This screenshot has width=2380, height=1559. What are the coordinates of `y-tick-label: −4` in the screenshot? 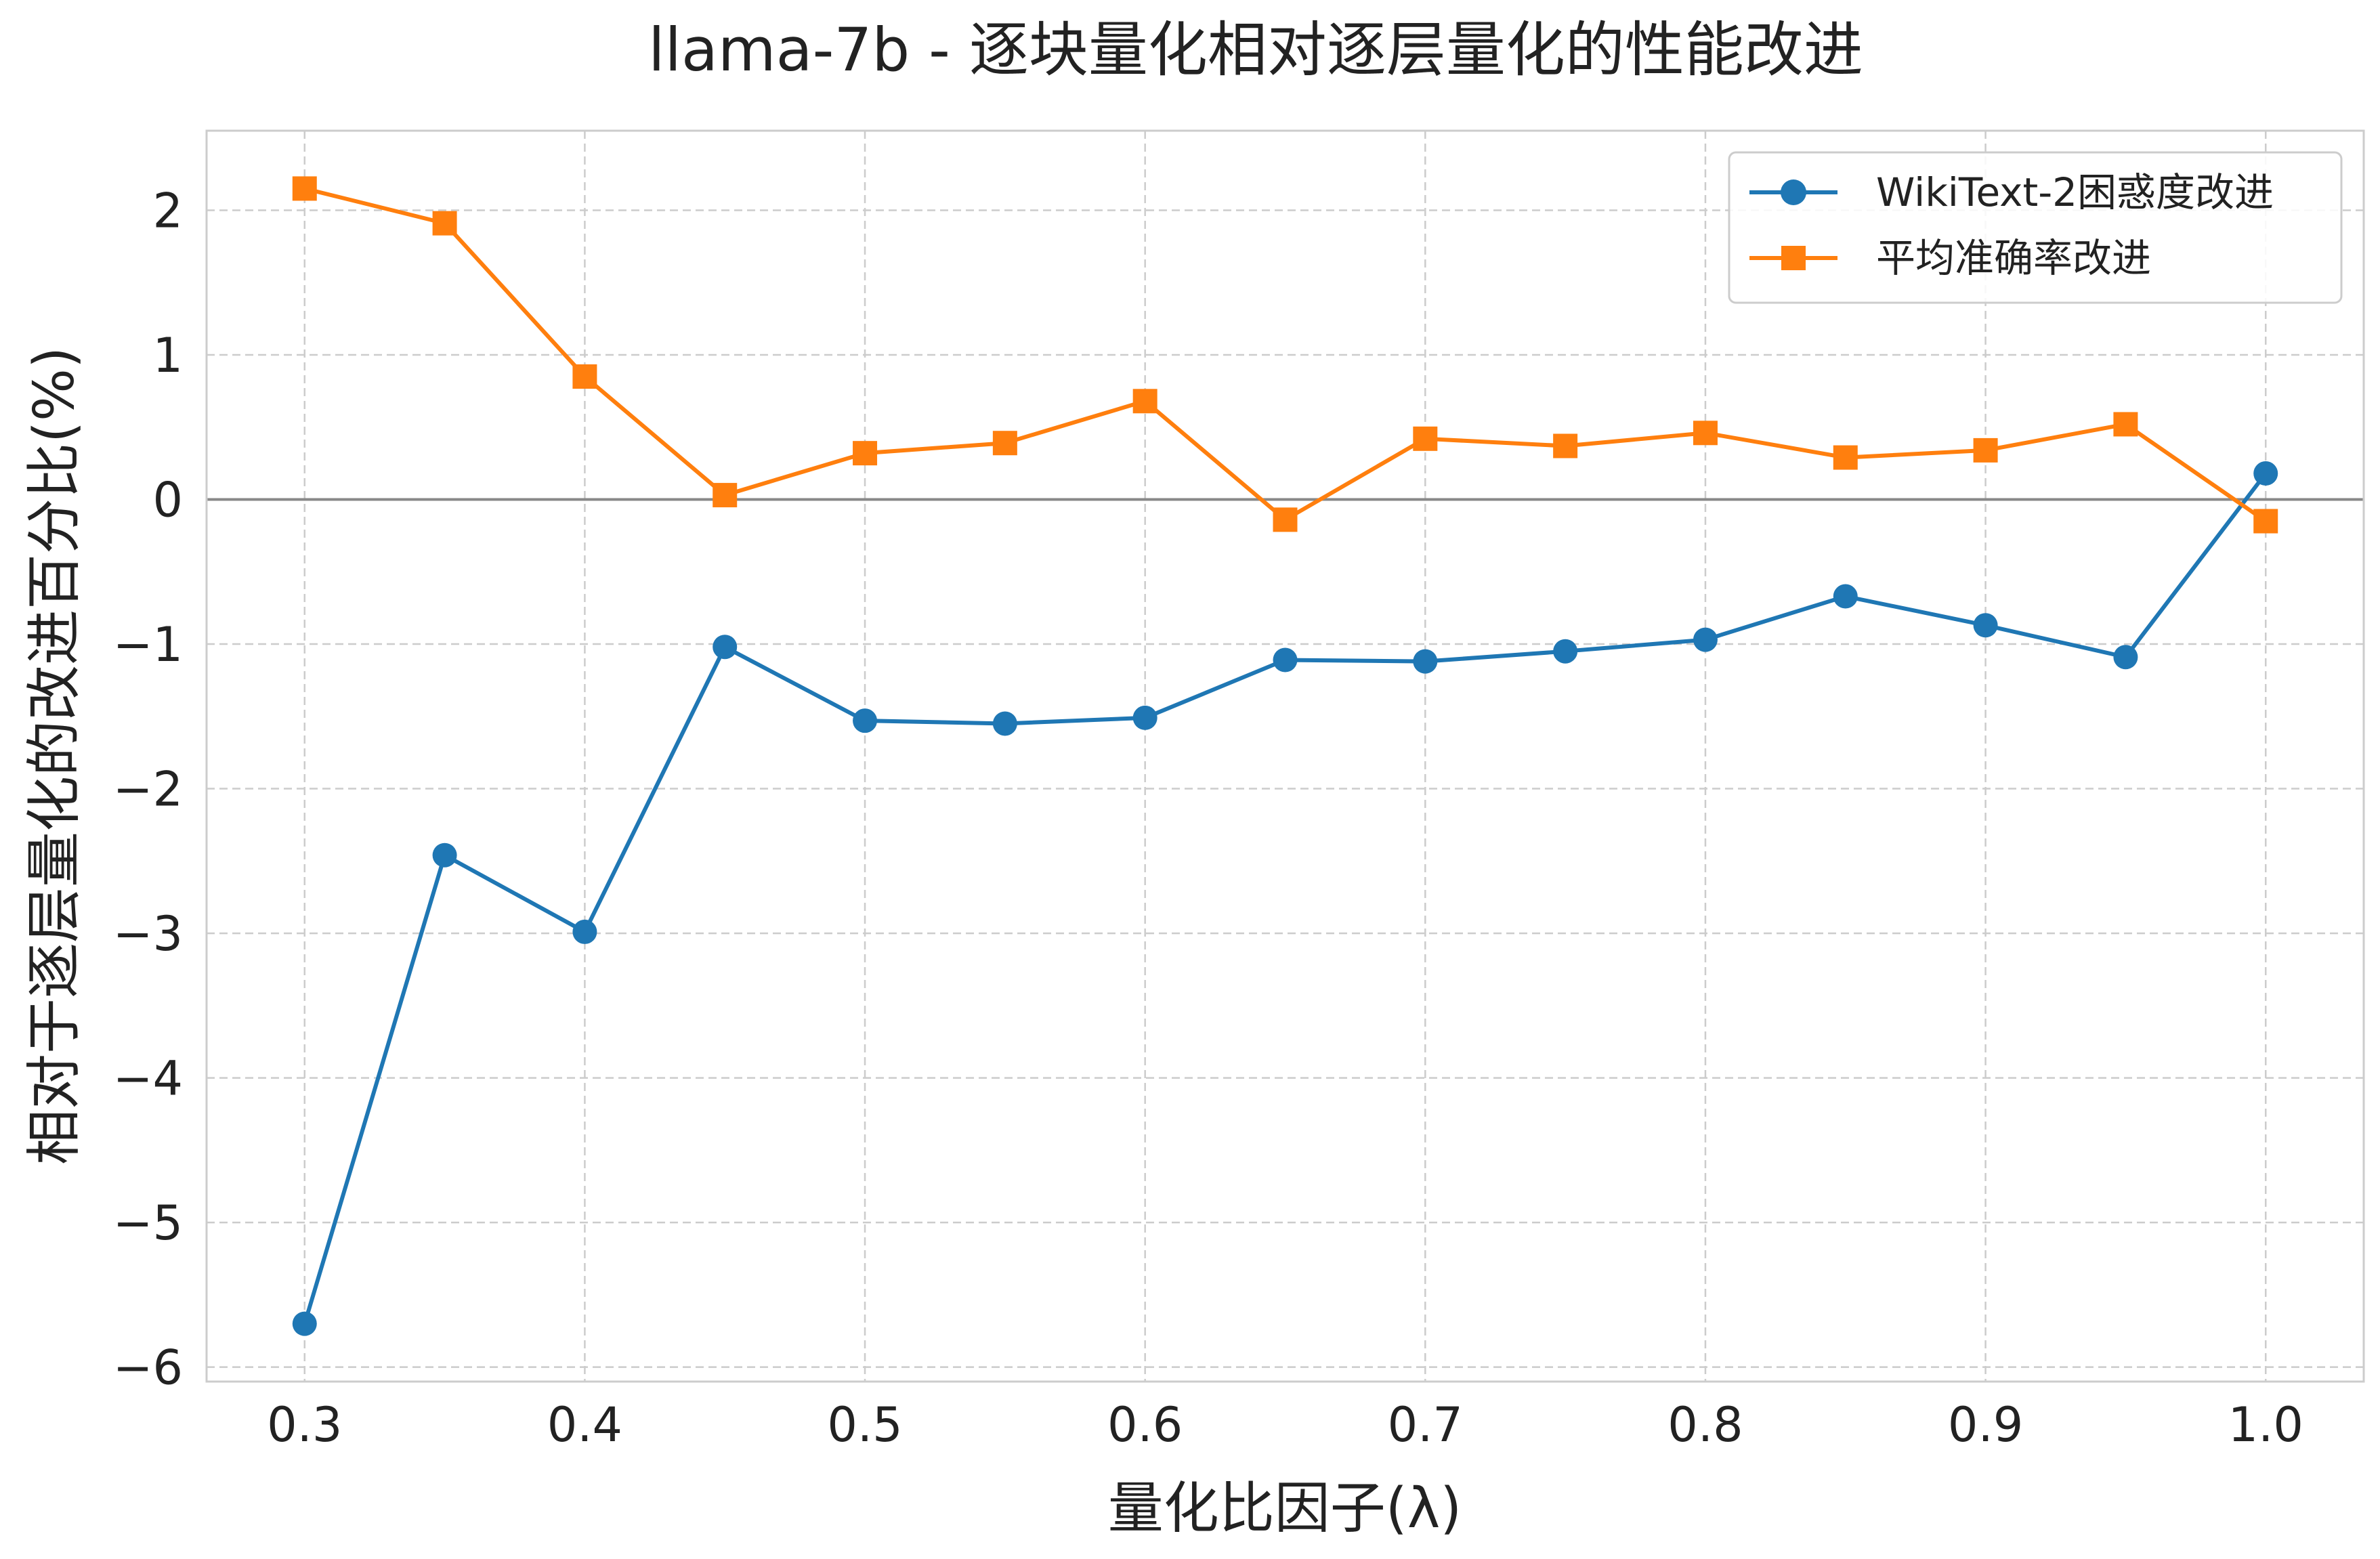 It's located at (148, 1079).